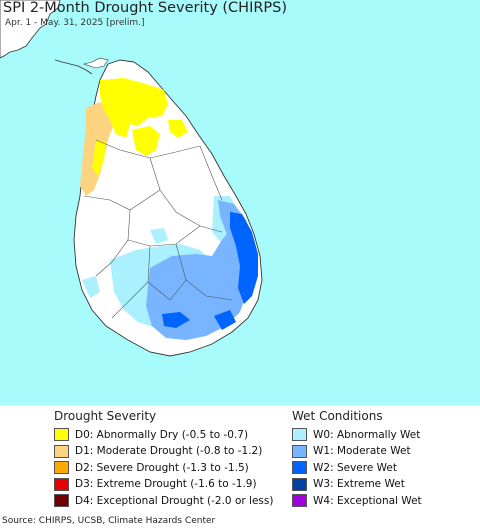  I want to click on drought-legend-item: D0: Abnormally Dry (-0.5 to -0.7), so click(151, 434).